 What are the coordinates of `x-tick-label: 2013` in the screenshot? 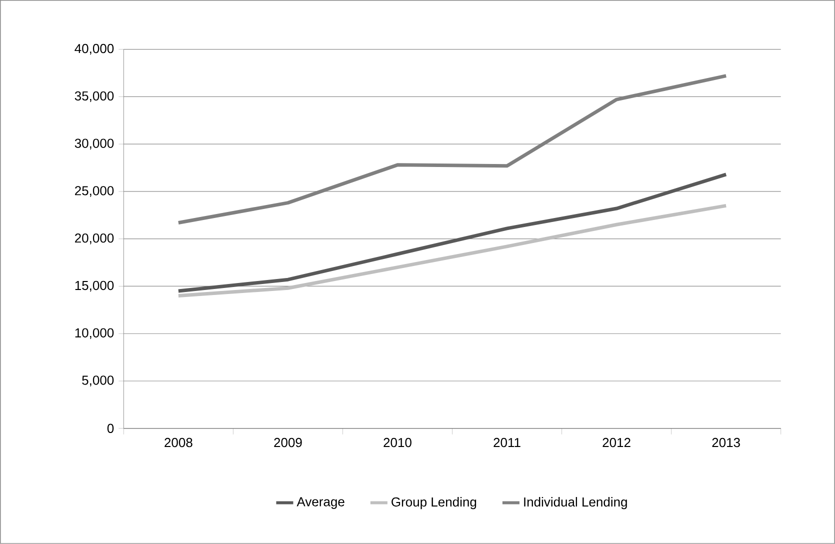 It's located at (726, 443).